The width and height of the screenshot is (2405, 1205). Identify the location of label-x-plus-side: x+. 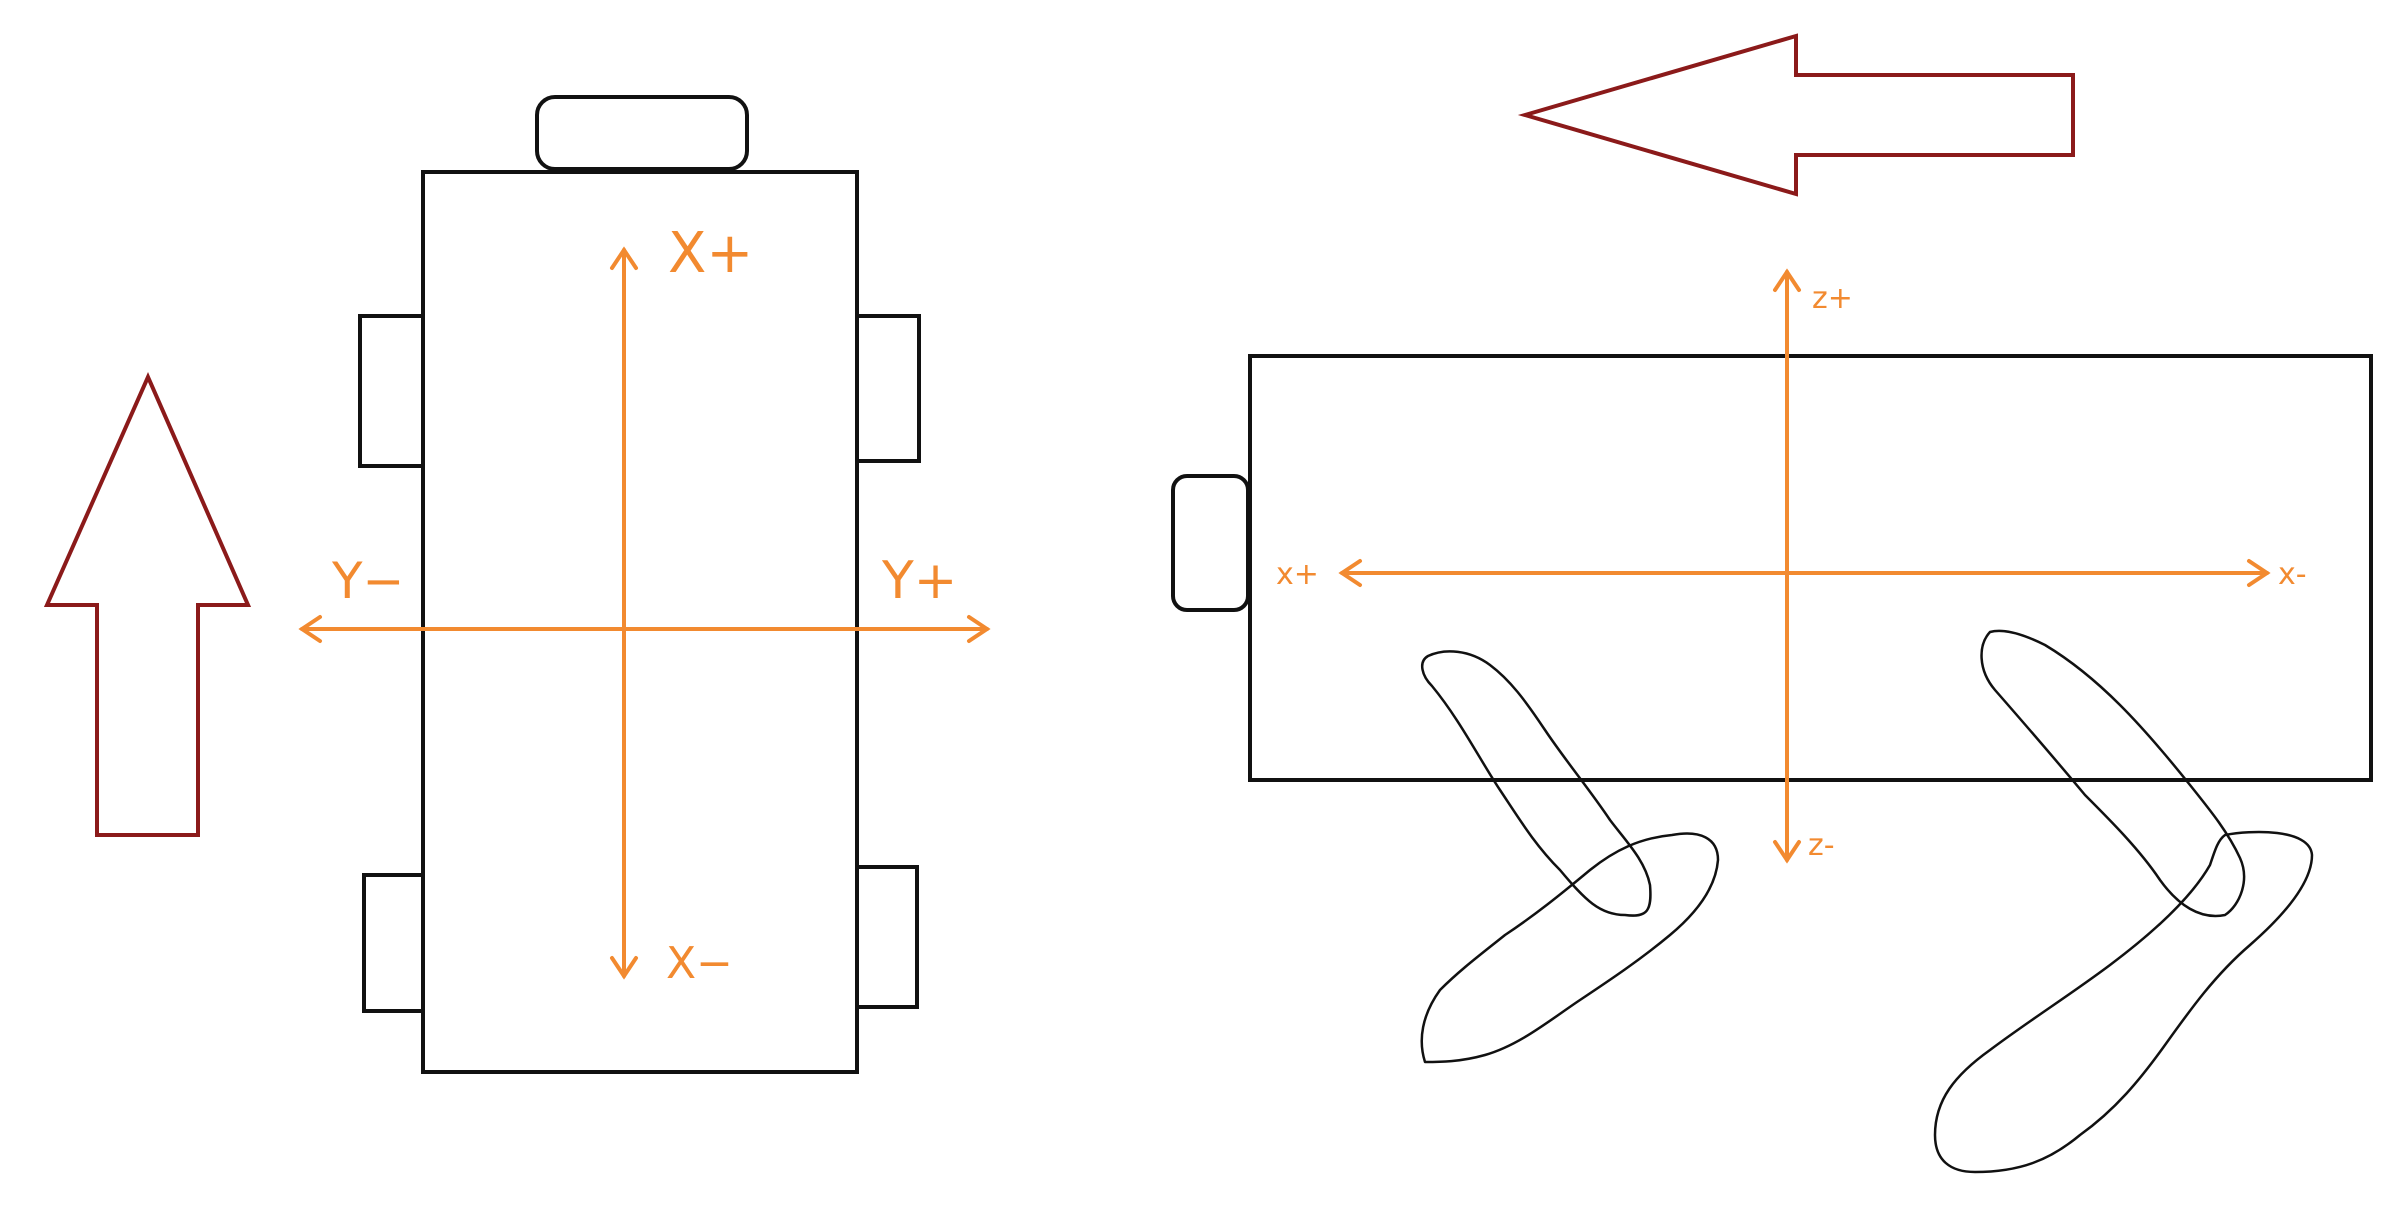
(1297, 574).